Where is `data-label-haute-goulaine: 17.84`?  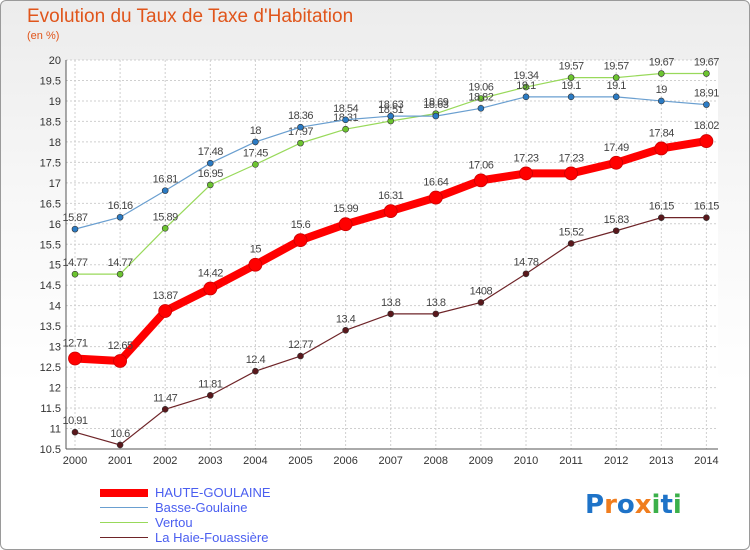
data-label-haute-goulaine: 17.84 is located at coordinates (661, 133).